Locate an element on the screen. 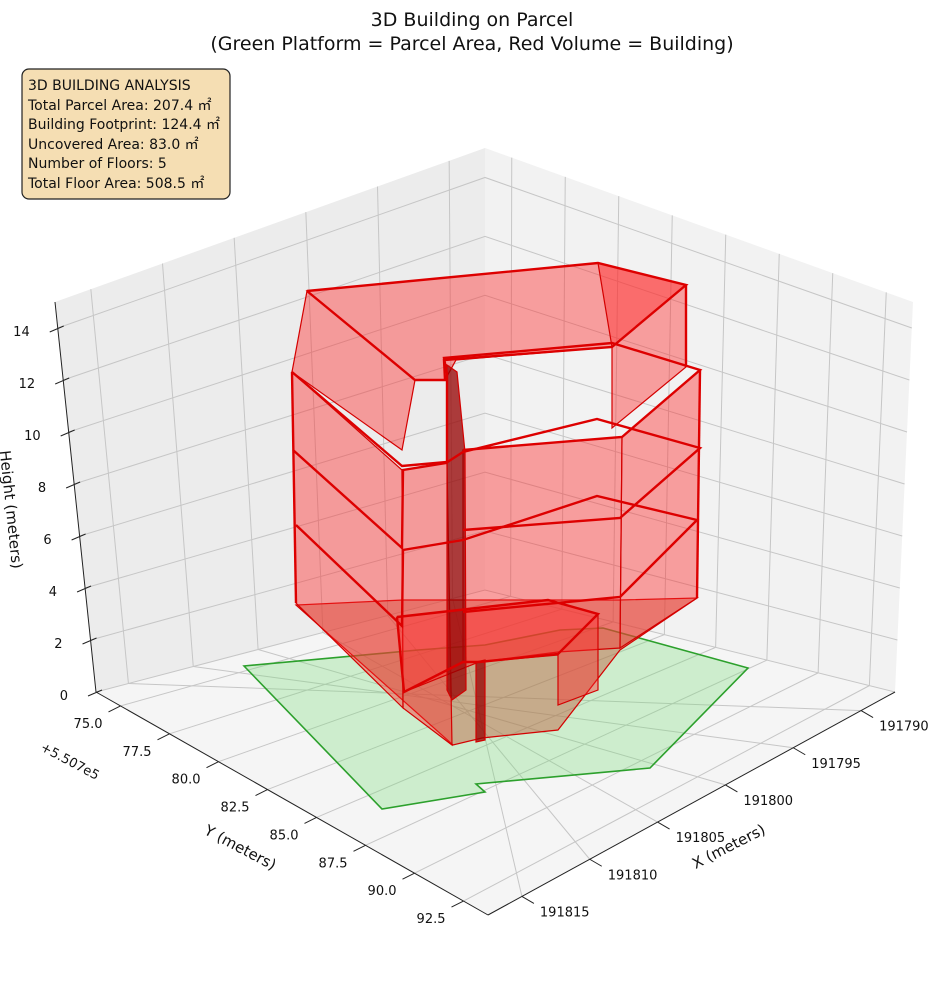  info-parcel-area: Total Parcel Area: 207.4 ㎡ is located at coordinates (119, 106).